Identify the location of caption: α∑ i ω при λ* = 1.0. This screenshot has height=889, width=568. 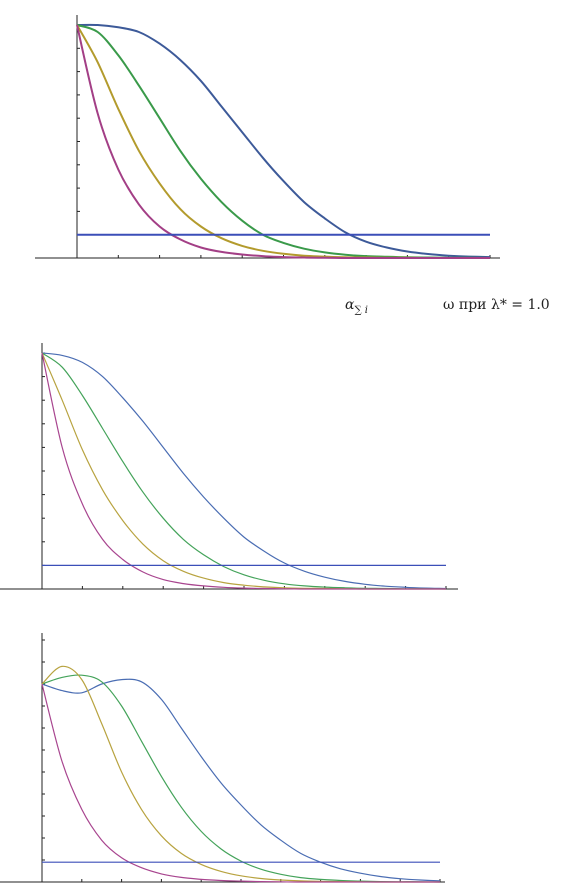
(447, 306).